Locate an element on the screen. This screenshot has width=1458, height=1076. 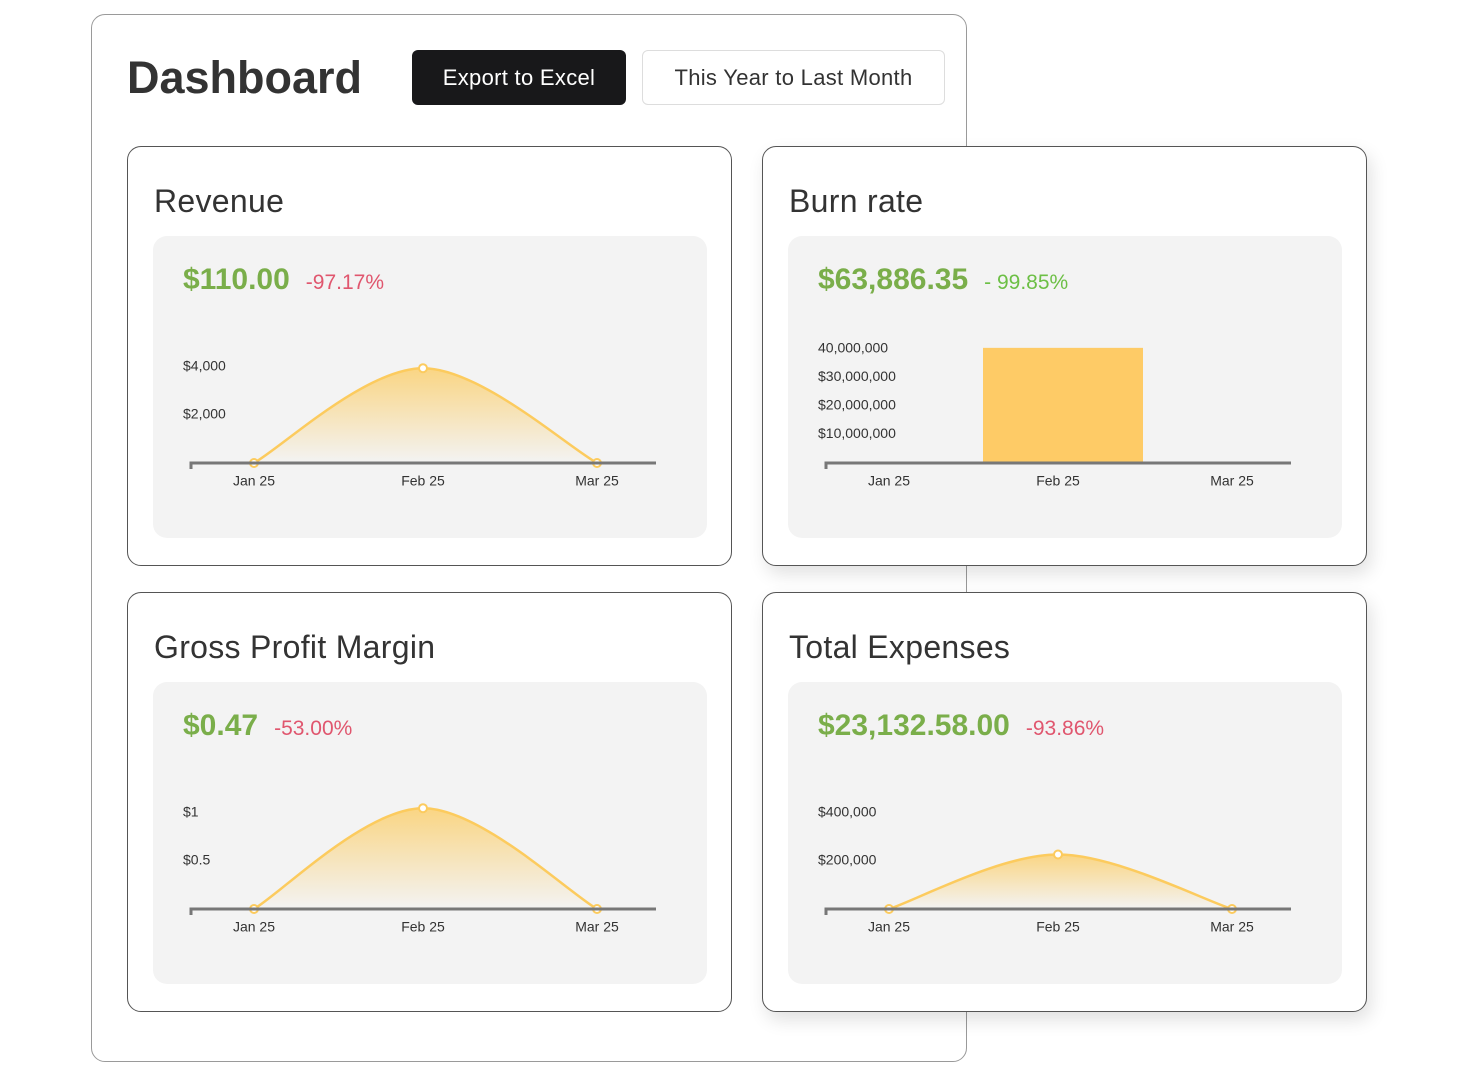
y-tick-label: $30,000,000 is located at coordinates (857, 376).